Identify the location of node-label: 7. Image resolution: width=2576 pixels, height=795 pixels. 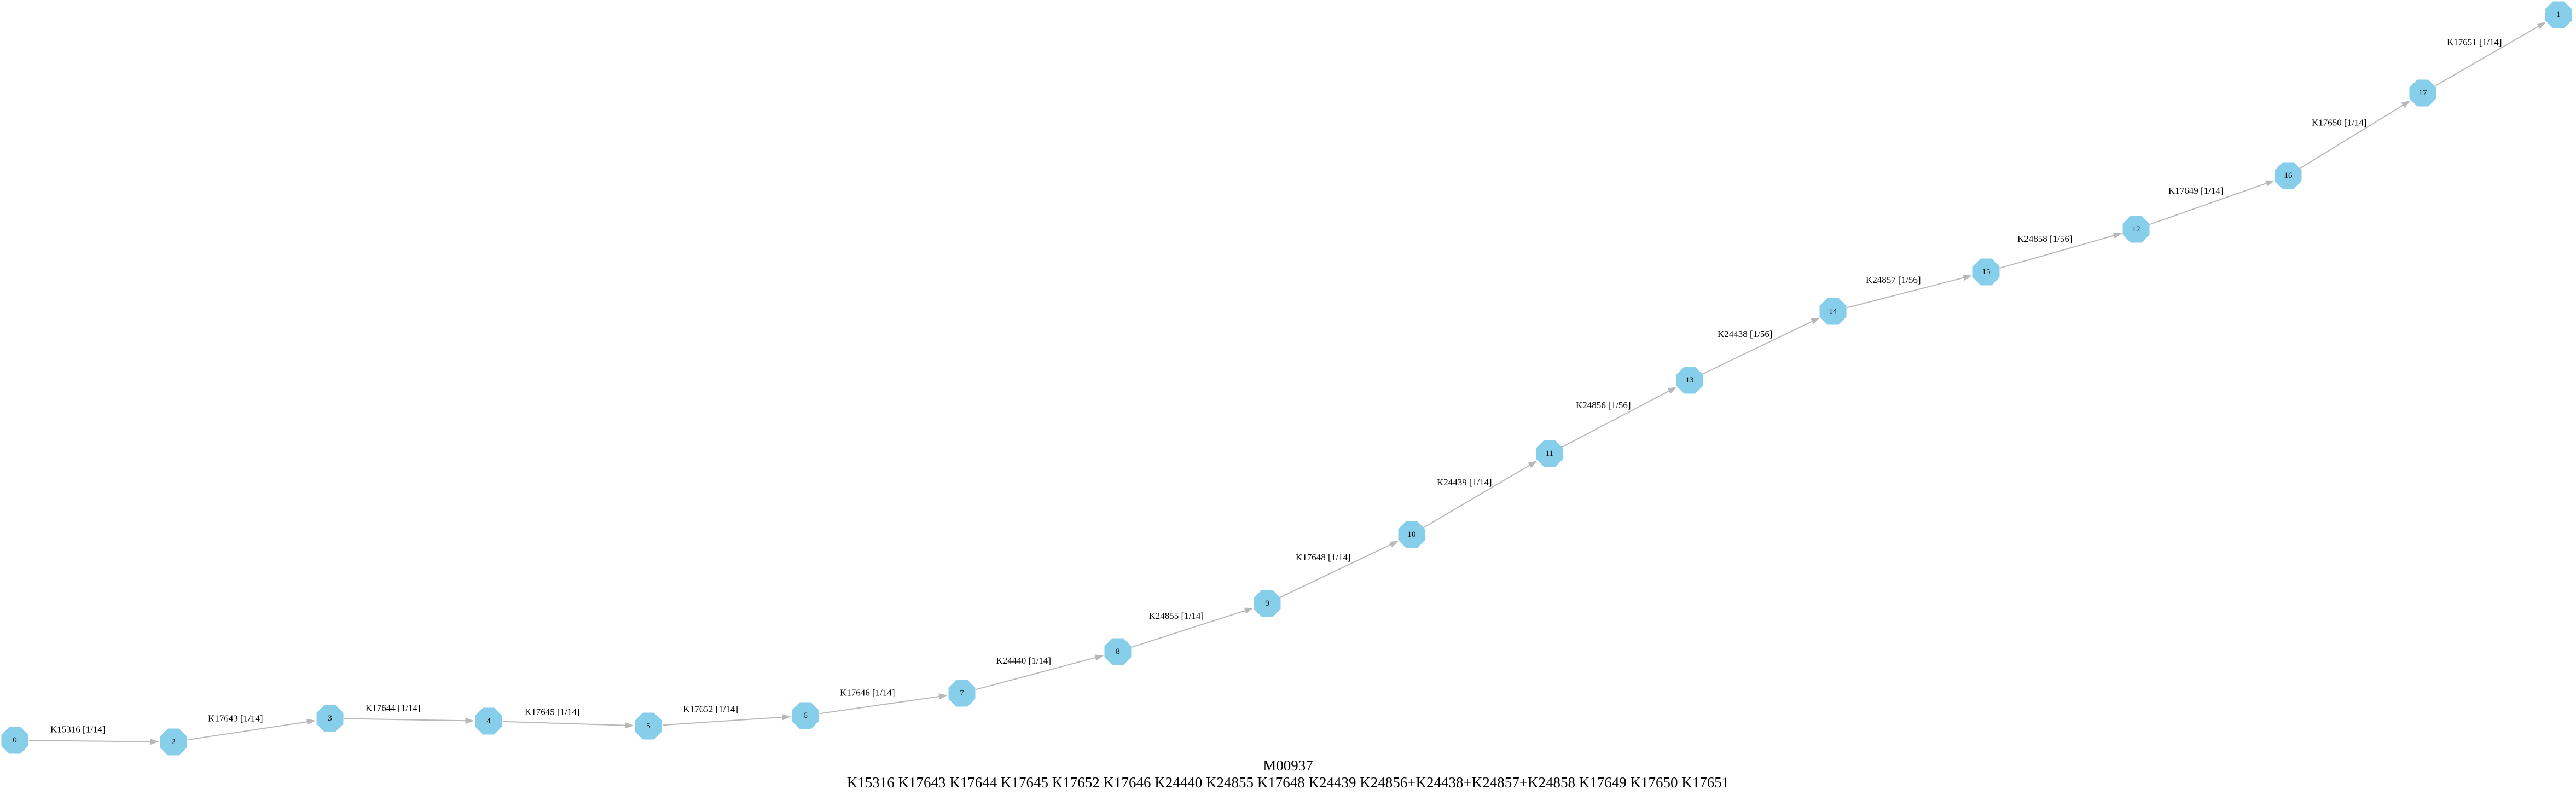
(962, 693).